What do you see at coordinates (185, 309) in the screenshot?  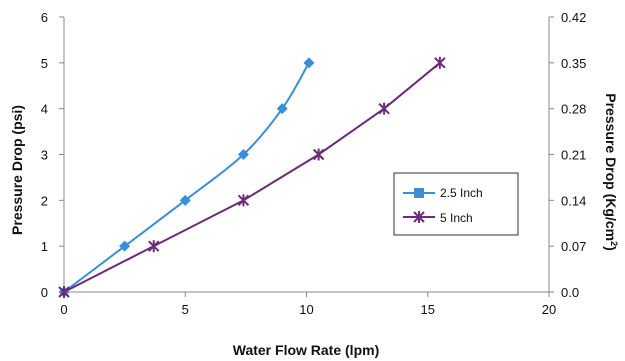 I see `x-tick-label: 5` at bounding box center [185, 309].